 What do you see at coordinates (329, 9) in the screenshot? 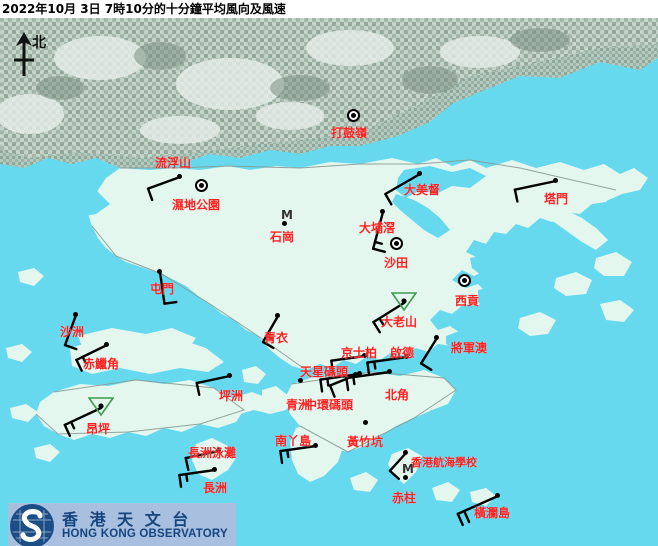
I see `page-title: 2022年10月 3日 7時10分的十分鐘平均風向及風速` at bounding box center [329, 9].